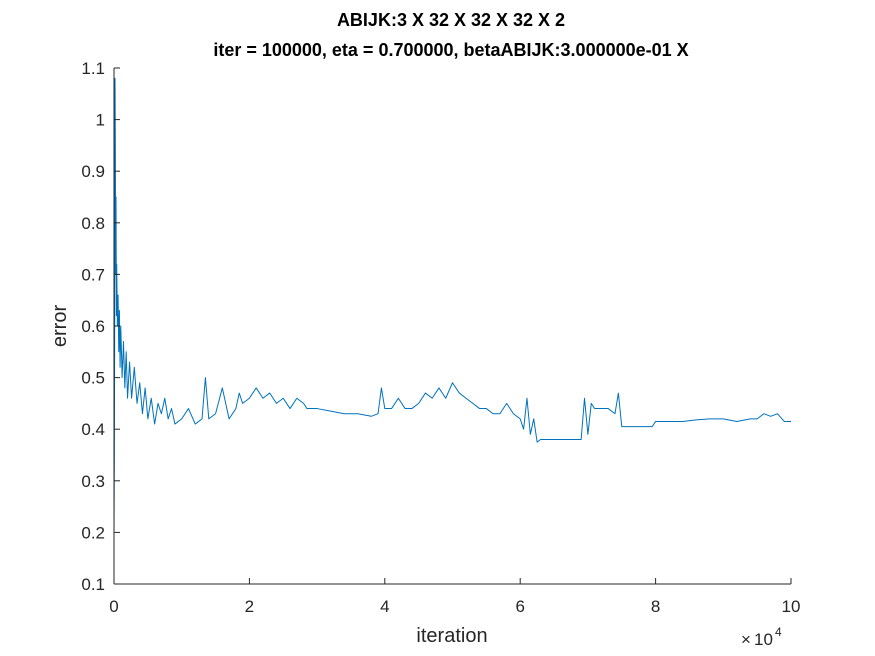  What do you see at coordinates (93, 68) in the screenshot?
I see `y-tick-label: 1.1` at bounding box center [93, 68].